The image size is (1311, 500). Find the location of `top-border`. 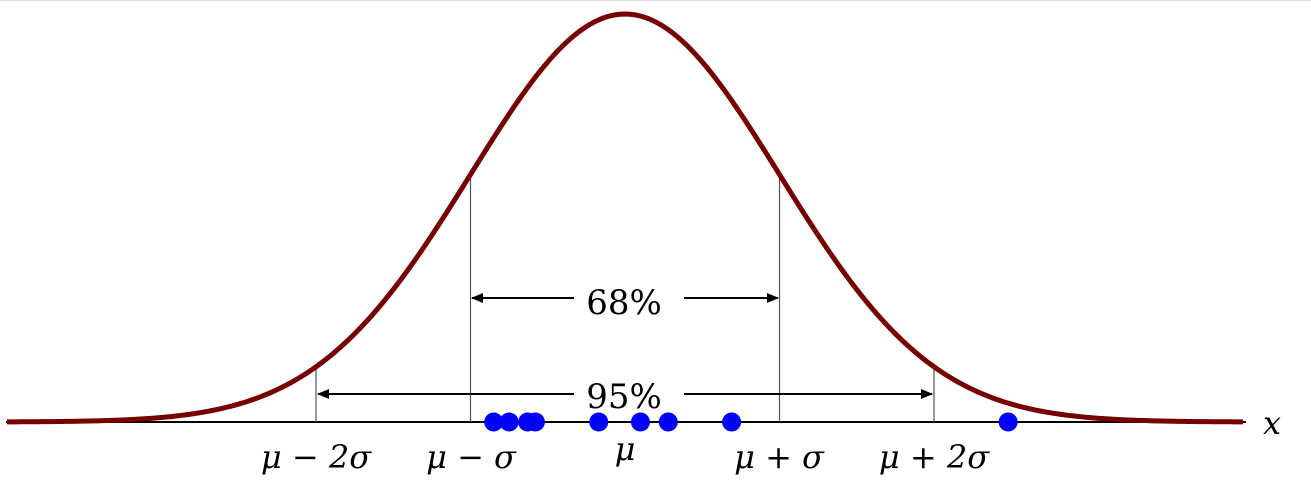

top-border is located at coordinates (655, 0).